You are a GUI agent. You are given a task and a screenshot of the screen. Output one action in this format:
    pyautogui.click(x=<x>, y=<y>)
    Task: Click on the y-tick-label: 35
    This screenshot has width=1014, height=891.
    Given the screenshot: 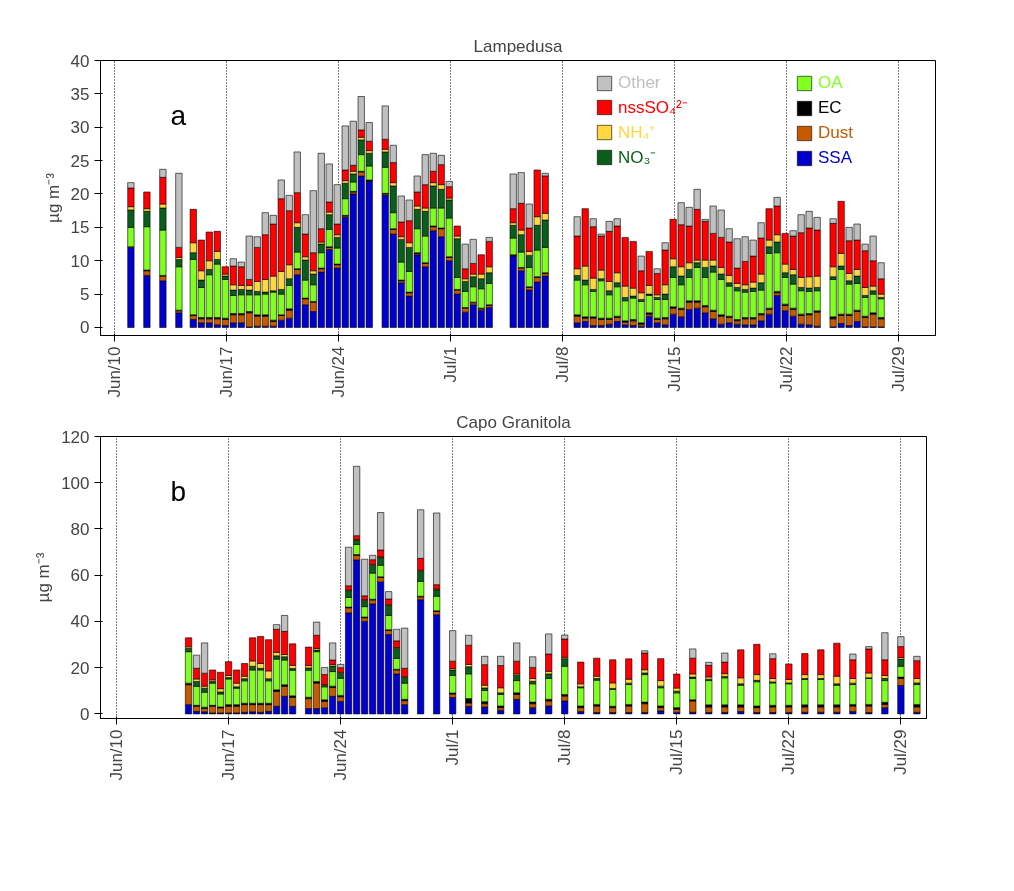 What is the action you would take?
    pyautogui.click(x=80, y=94)
    